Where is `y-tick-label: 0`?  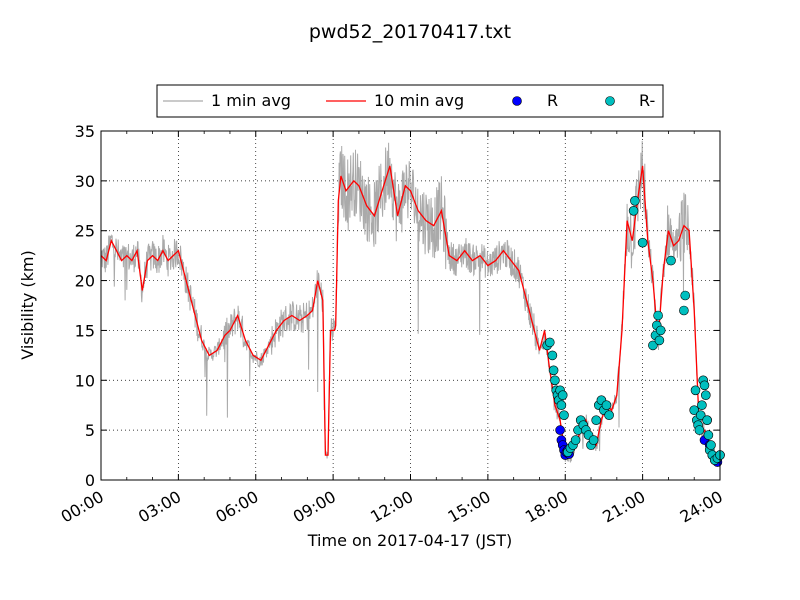 y-tick-label: 0 is located at coordinates (90, 480).